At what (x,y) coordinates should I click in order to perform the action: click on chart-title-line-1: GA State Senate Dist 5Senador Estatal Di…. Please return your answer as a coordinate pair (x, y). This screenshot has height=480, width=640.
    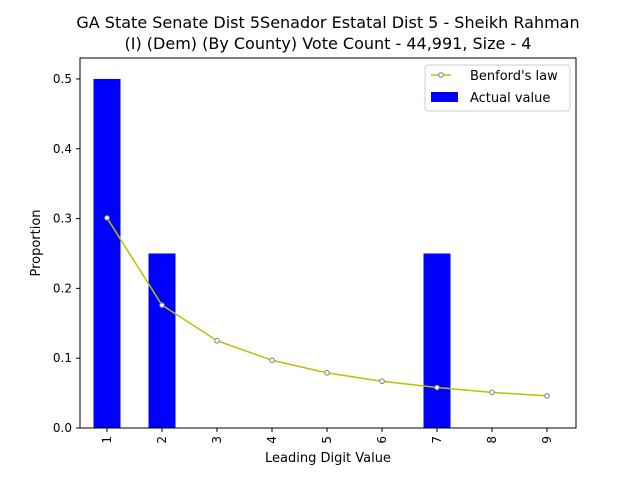
    Looking at the image, I should click on (327, 22).